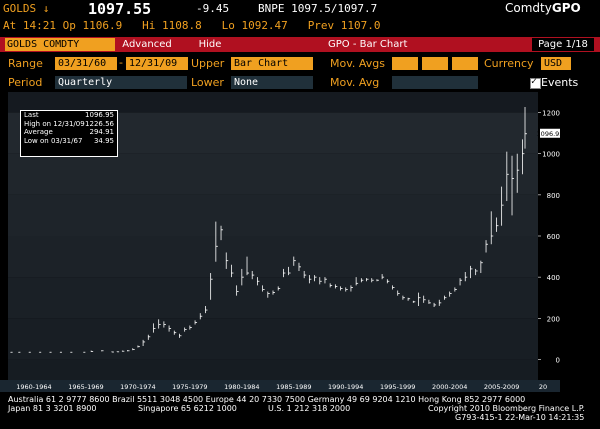  Describe the element at coordinates (213, 8) in the screenshot. I see `price-change: -9.45` at that location.